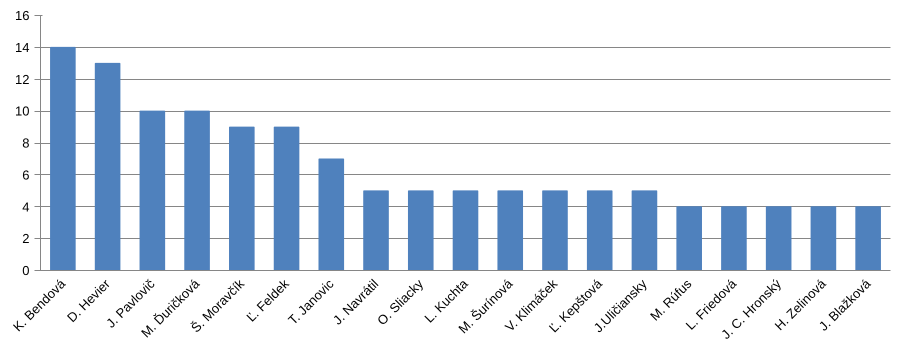 The width and height of the screenshot is (923, 355). I want to click on y-tick-label: 14, so click(22, 47).